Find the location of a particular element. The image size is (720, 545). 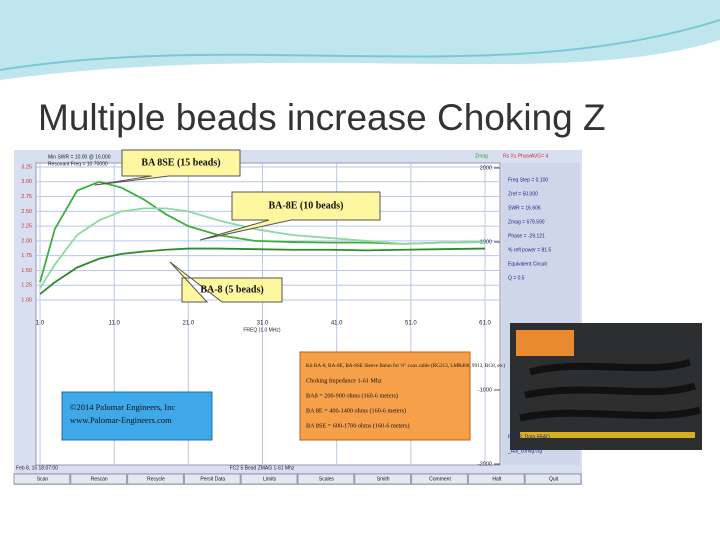

menu-label: Persit Data is located at coordinates (212, 479).